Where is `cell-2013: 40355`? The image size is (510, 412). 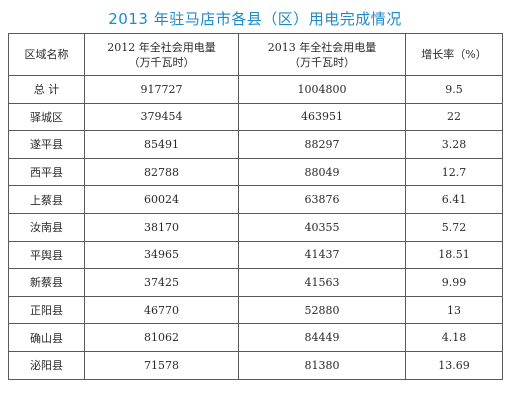 cell-2013: 40355 is located at coordinates (322, 227).